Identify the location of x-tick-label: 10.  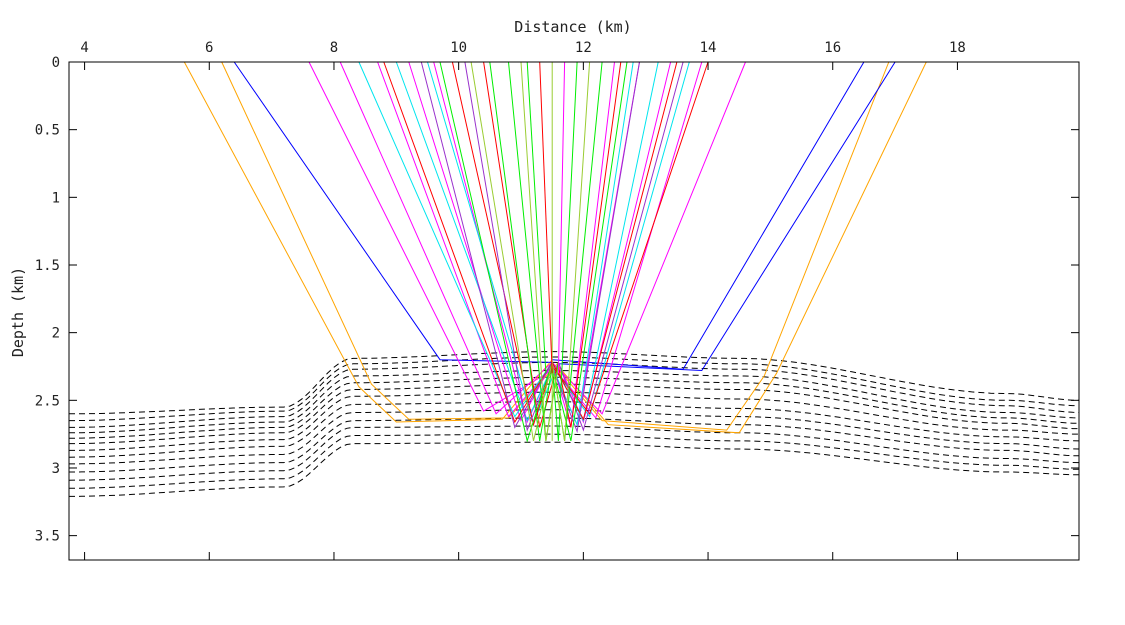
(458, 48).